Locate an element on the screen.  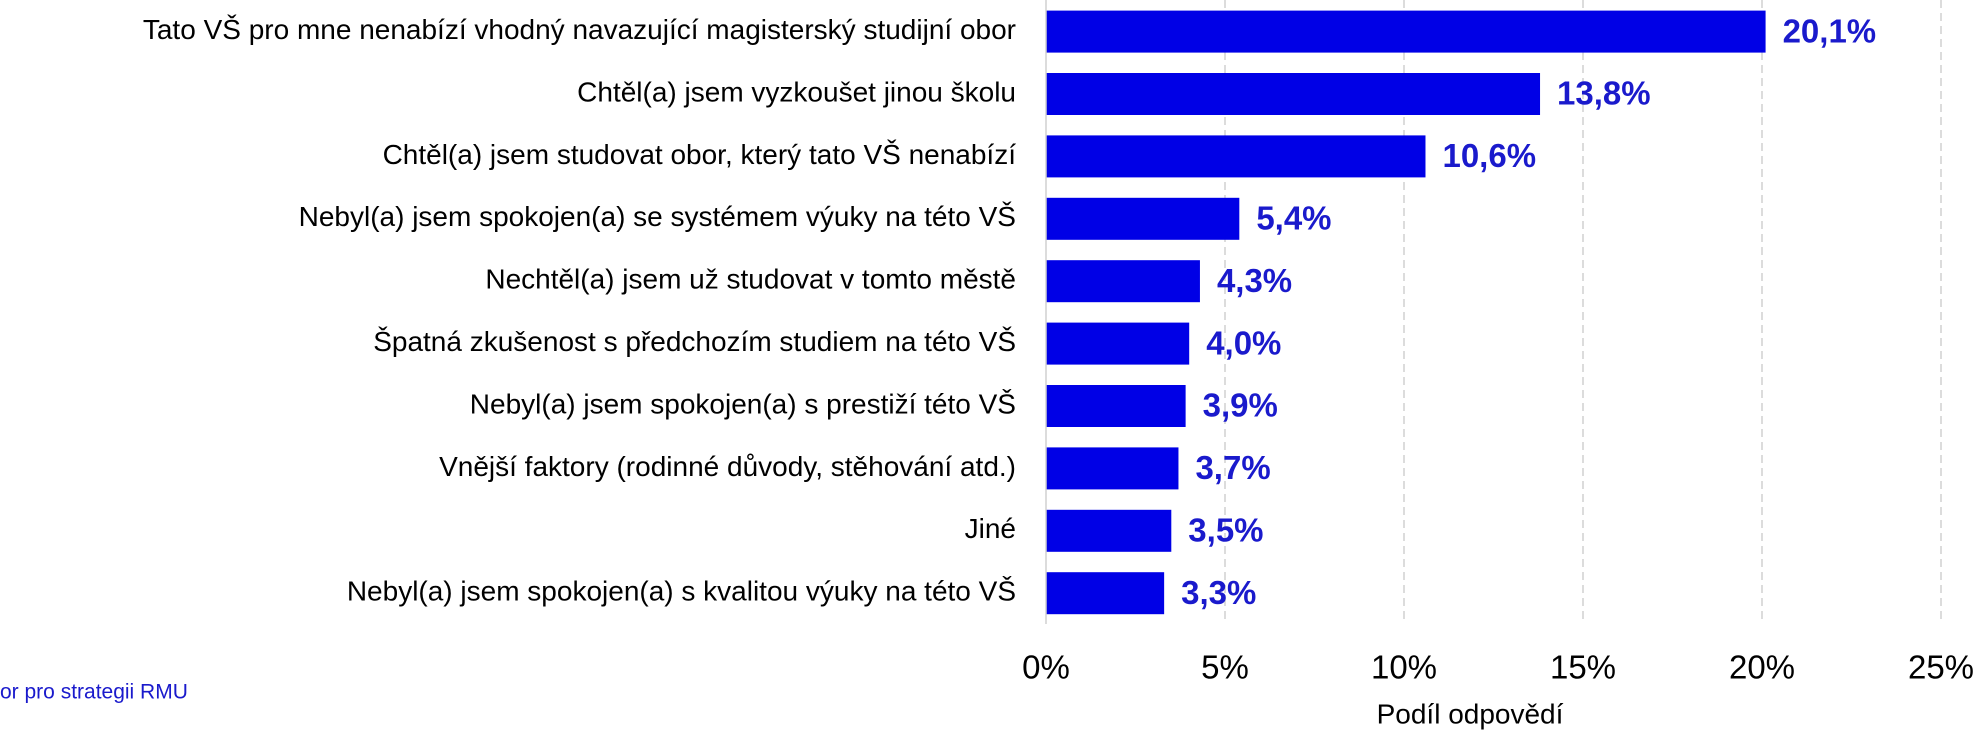
x-tick-label: 5% is located at coordinates (1225, 667).